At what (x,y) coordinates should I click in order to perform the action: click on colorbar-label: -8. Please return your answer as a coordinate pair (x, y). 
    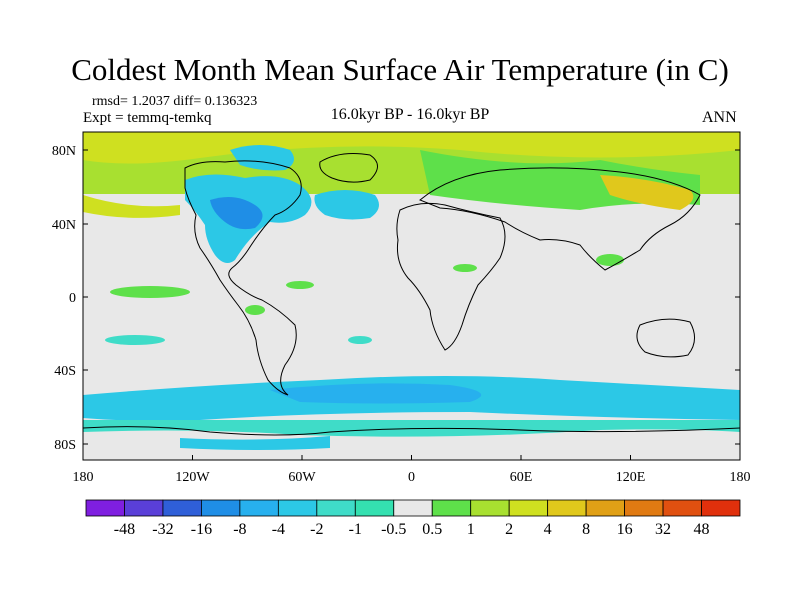
    Looking at the image, I should click on (239, 529).